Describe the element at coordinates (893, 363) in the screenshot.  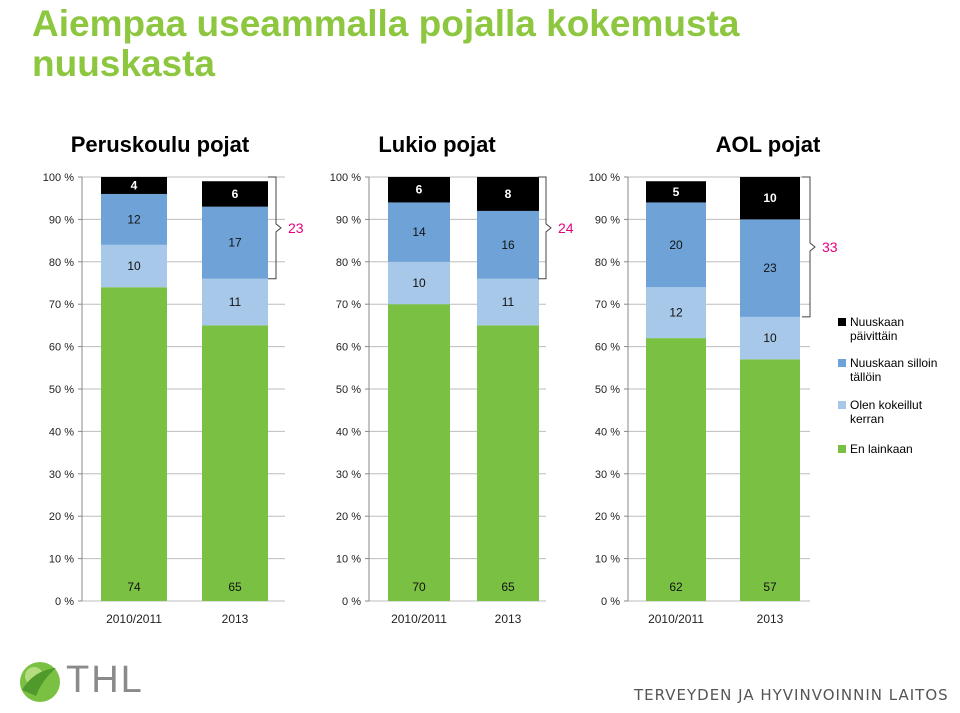
I see `legend-label: Nuuskaan silloin` at that location.